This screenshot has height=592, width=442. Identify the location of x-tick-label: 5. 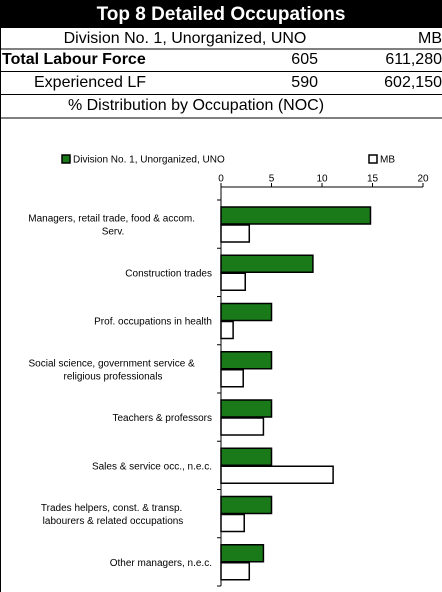
(272, 179).